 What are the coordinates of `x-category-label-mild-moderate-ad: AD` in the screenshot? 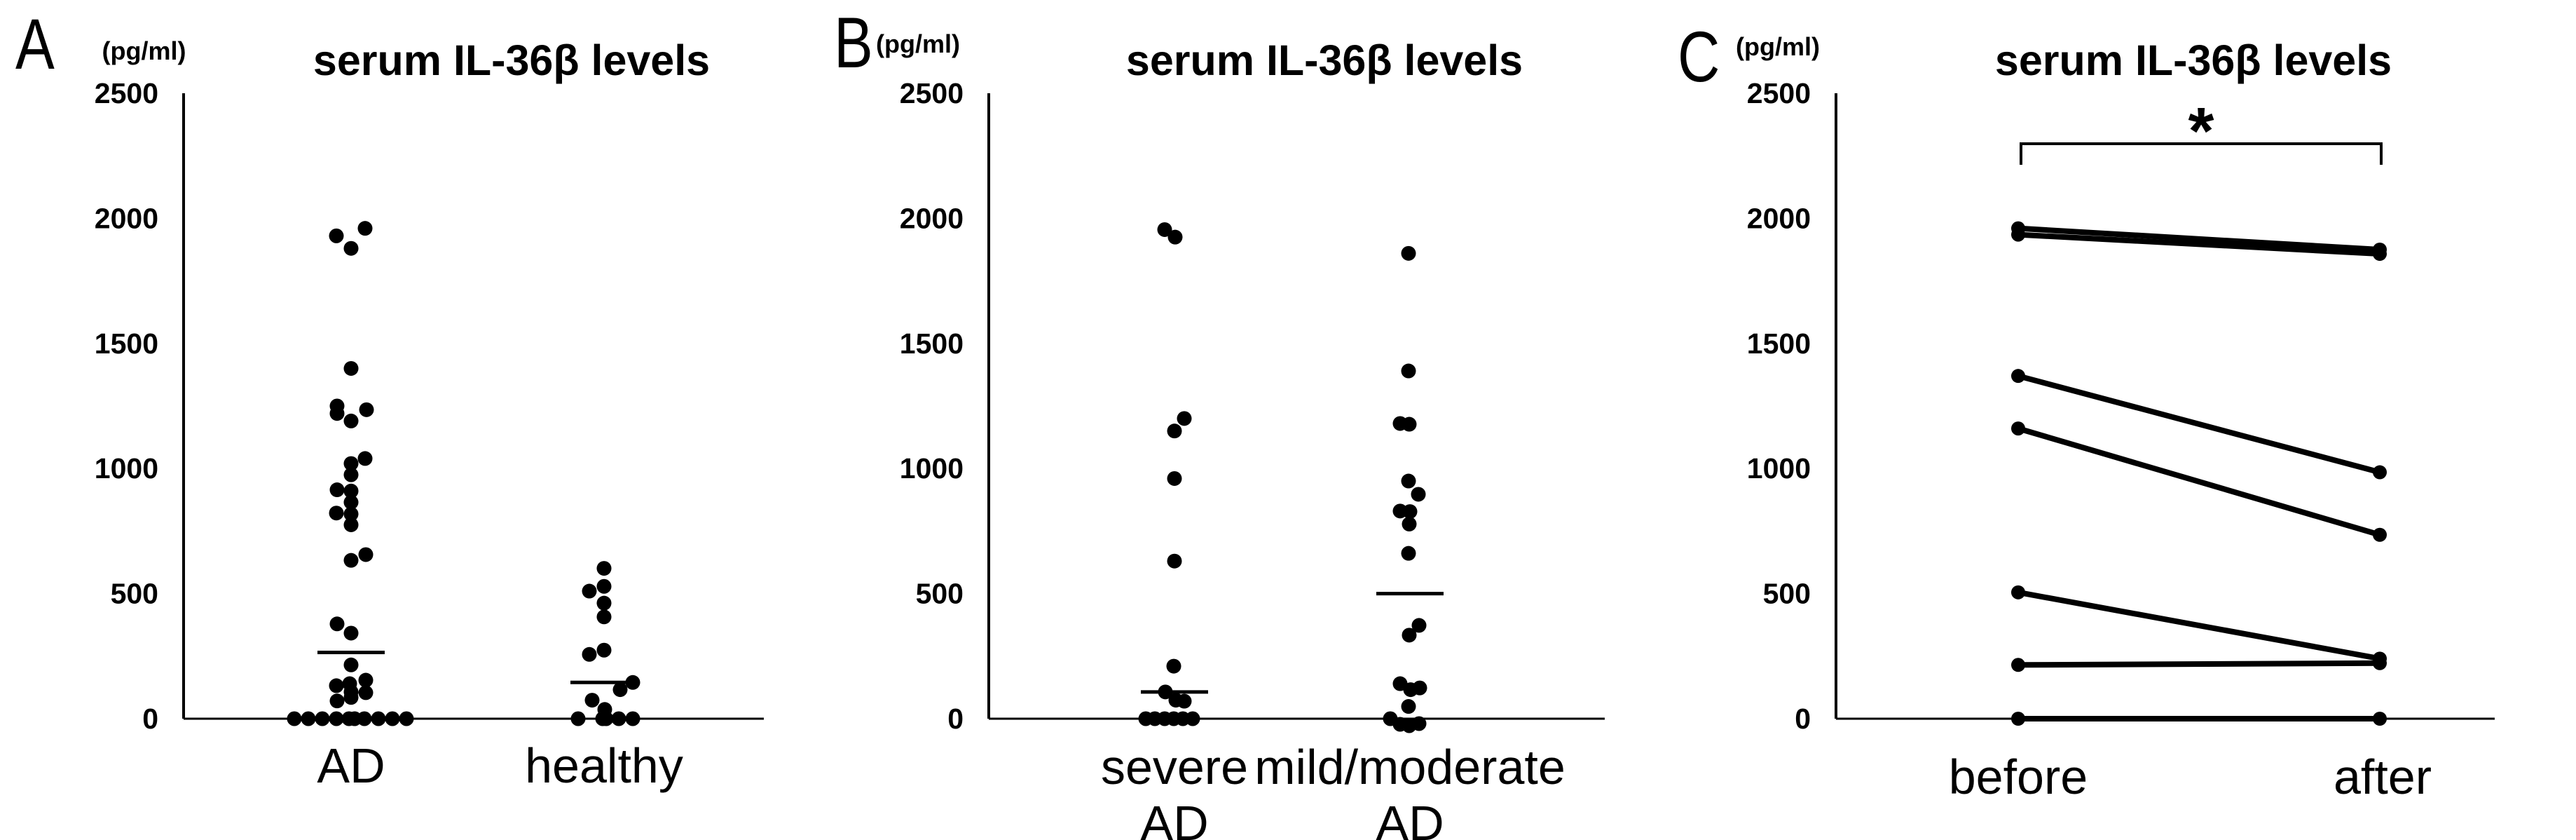 It's located at (1410, 818).